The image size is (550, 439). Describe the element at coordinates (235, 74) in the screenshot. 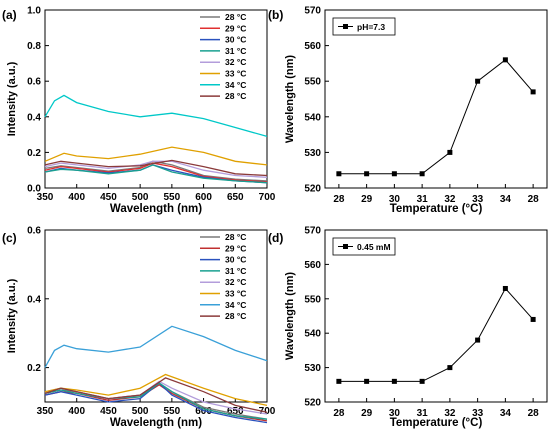

I see `legend-label: 33 °C` at that location.